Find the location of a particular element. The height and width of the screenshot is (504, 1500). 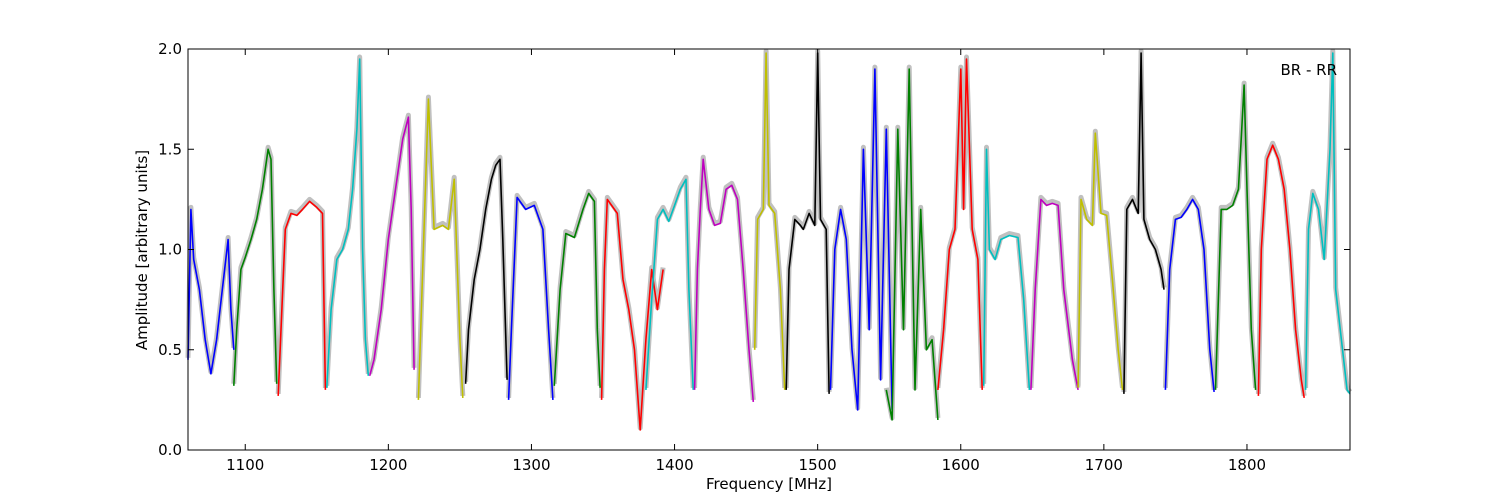

x-tick-label: 1500 is located at coordinates (818, 465).